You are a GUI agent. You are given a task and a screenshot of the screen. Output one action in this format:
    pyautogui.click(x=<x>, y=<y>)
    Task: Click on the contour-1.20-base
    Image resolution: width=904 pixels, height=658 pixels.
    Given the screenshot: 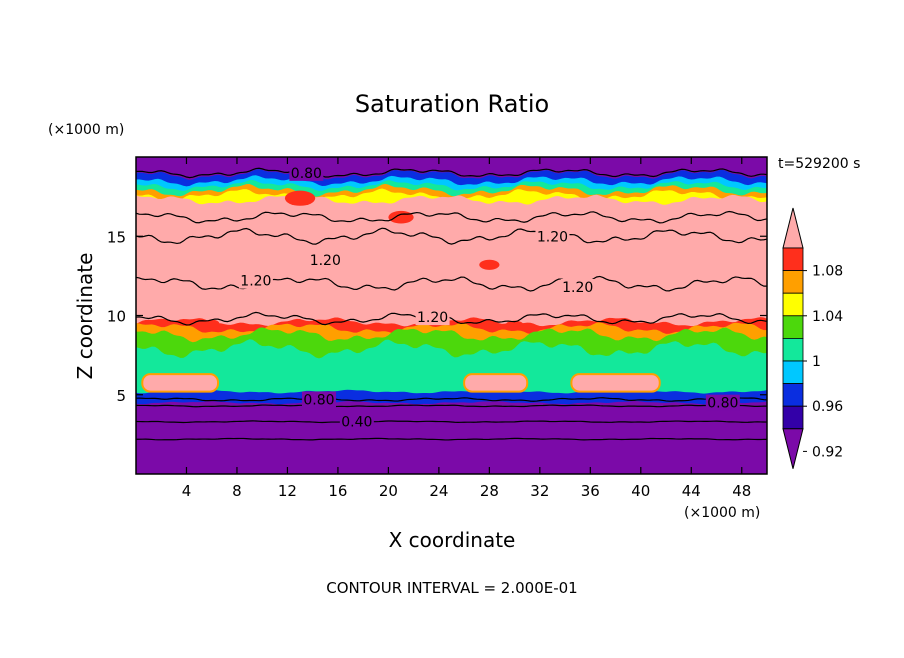 What is the action you would take?
    pyautogui.click(x=451, y=318)
    